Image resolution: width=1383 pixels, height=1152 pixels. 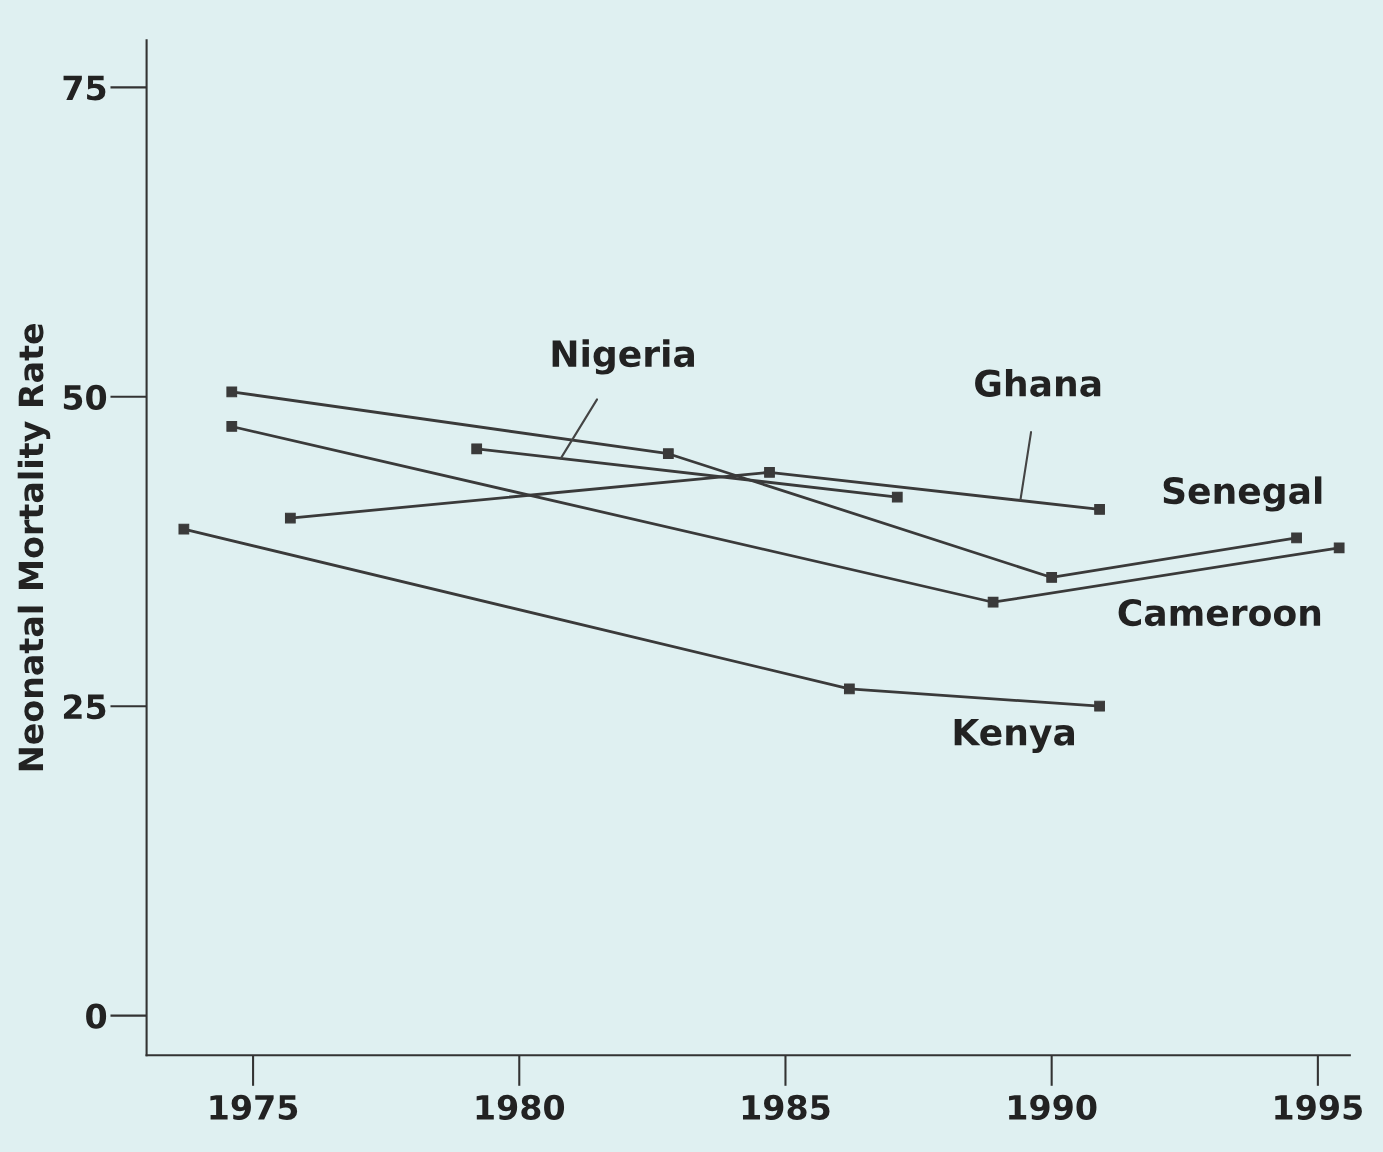 I want to click on x-tick-label: 1975, so click(x=254, y=1107).